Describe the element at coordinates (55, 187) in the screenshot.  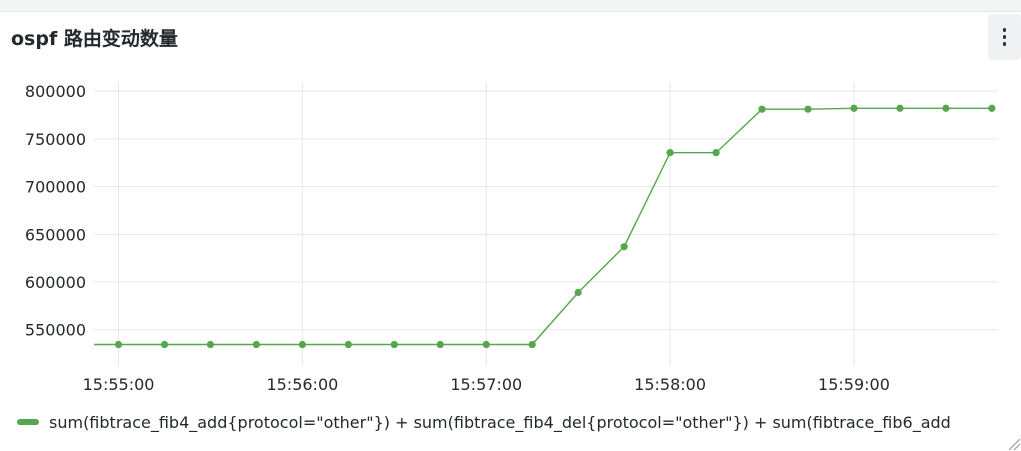
I see `y-tick-label: 700000` at that location.